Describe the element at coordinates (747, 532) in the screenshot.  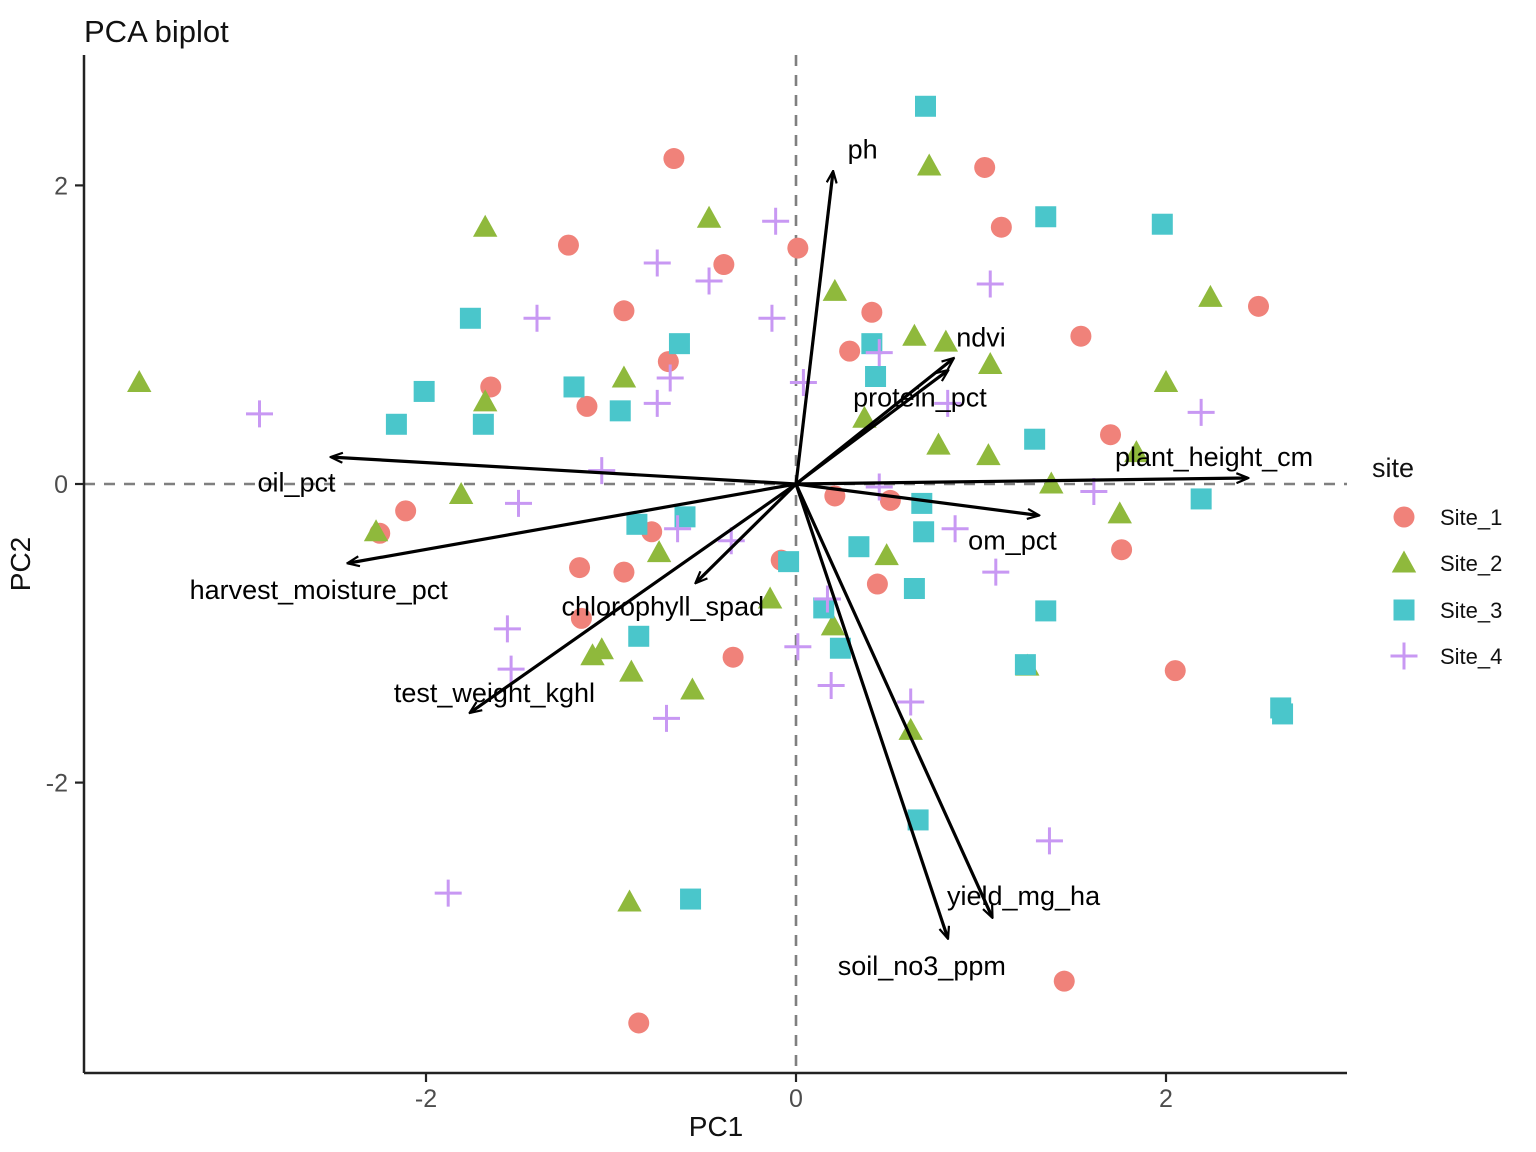
I see `loading-arrow-chlorophyll_spad` at that location.